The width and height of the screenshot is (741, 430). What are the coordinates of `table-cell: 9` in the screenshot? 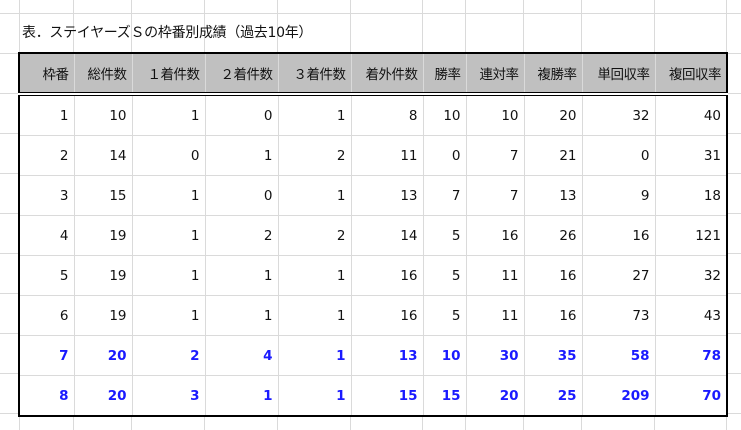 It's located at (618, 195).